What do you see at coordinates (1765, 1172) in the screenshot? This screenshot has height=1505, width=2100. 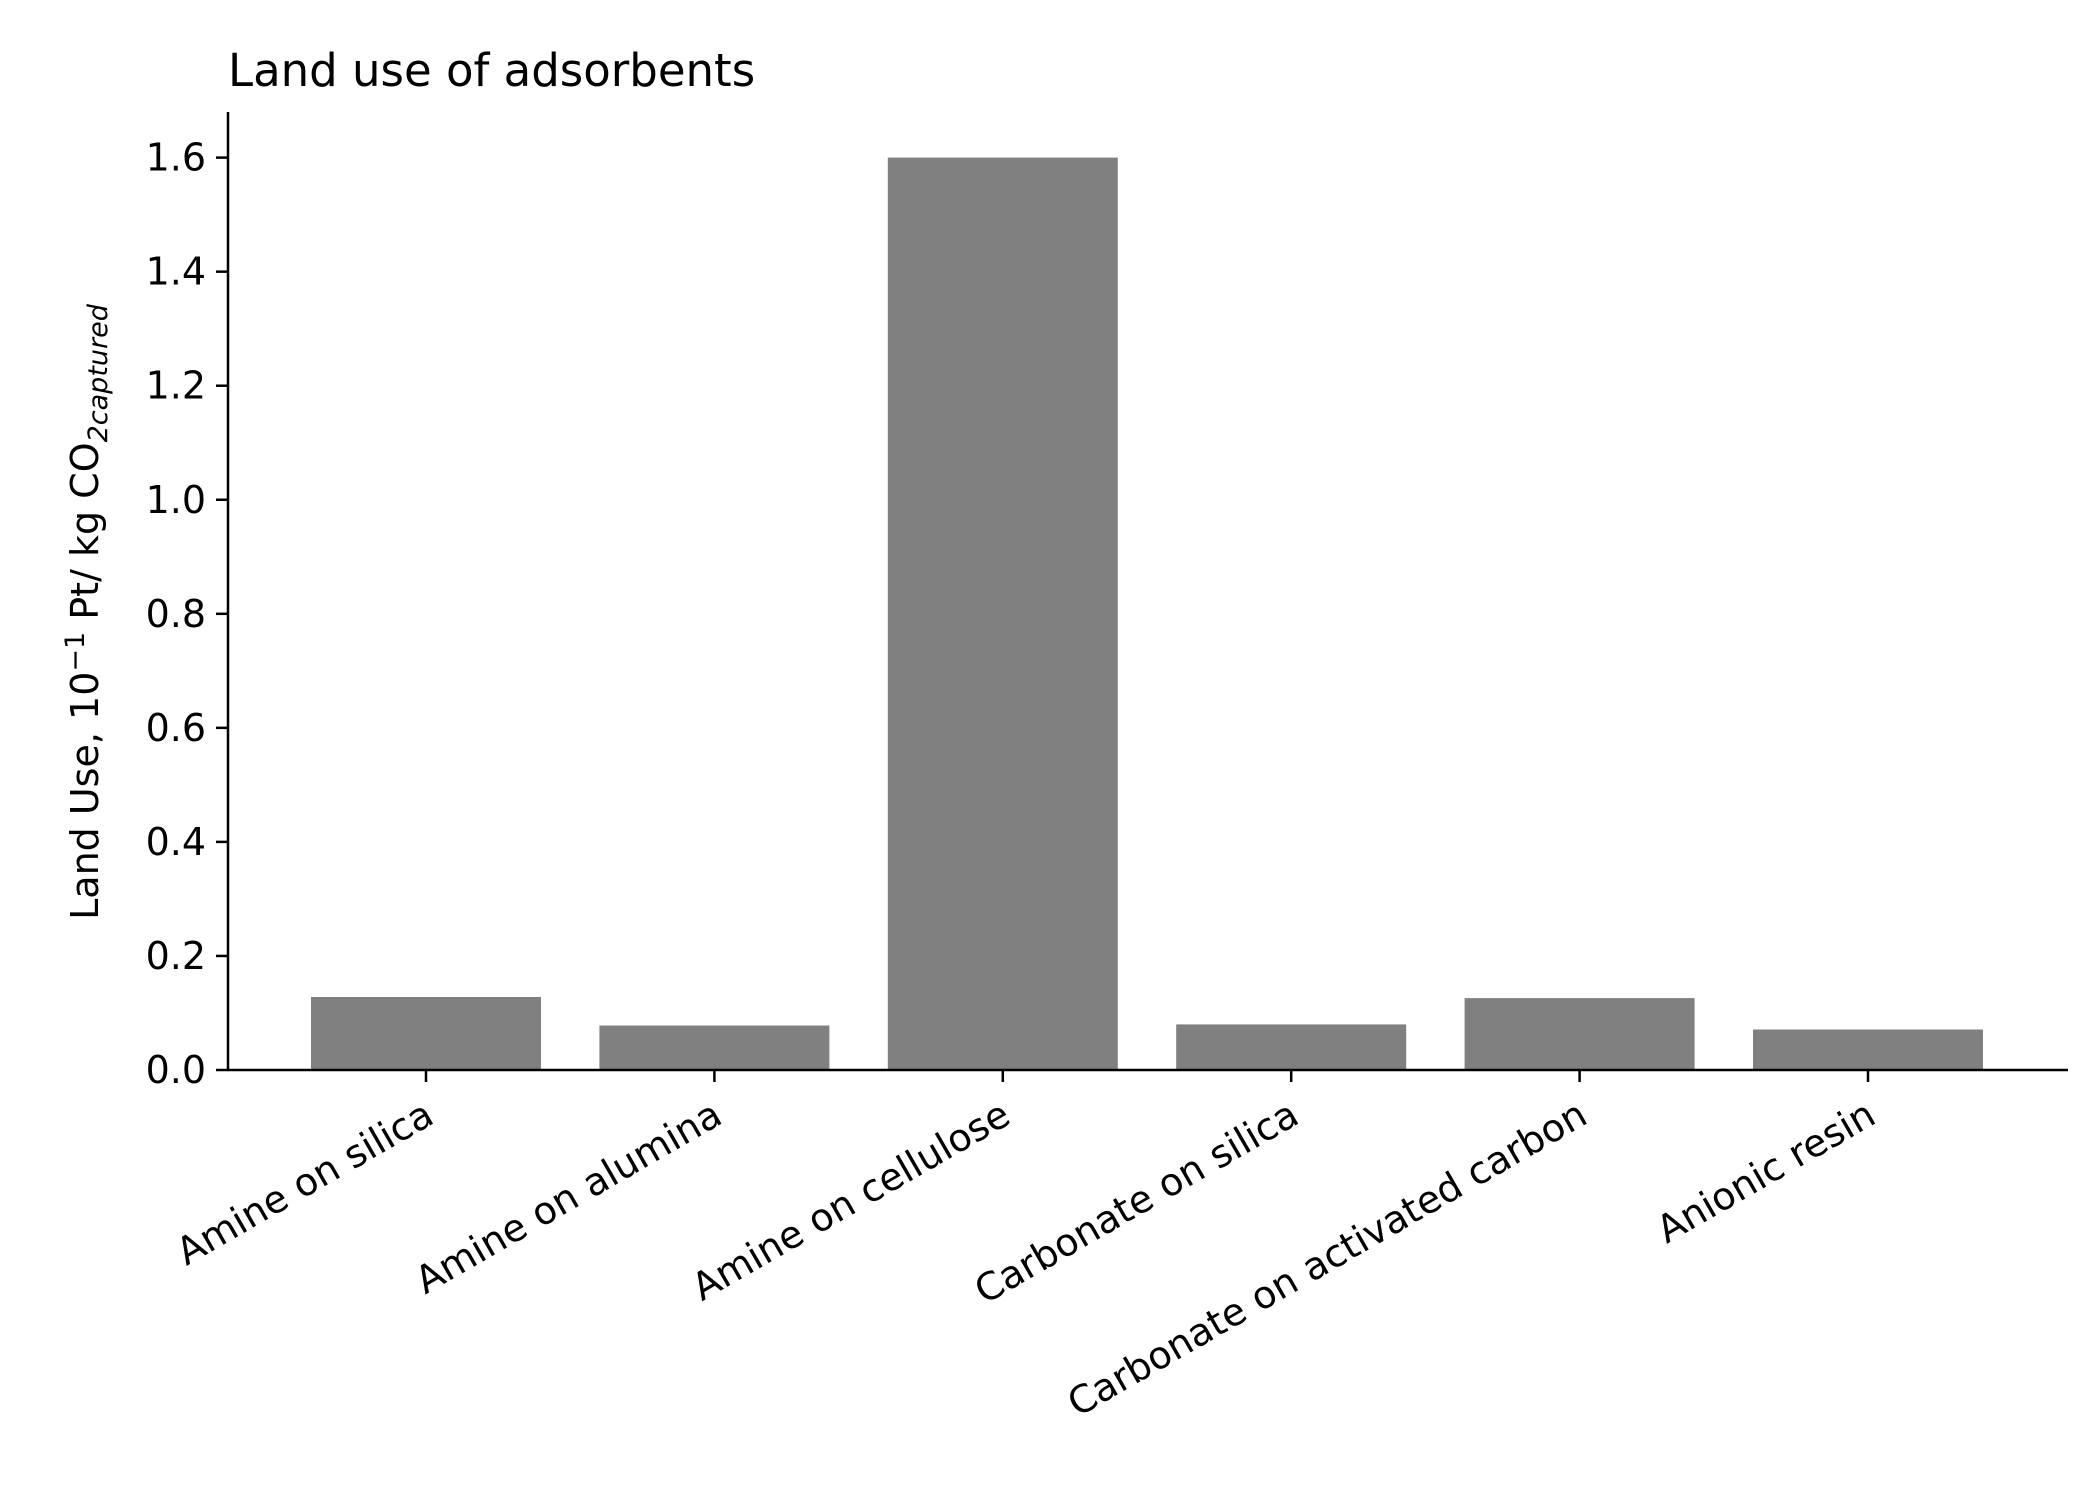 I see `x-tick-label: Anionic resin` at bounding box center [1765, 1172].